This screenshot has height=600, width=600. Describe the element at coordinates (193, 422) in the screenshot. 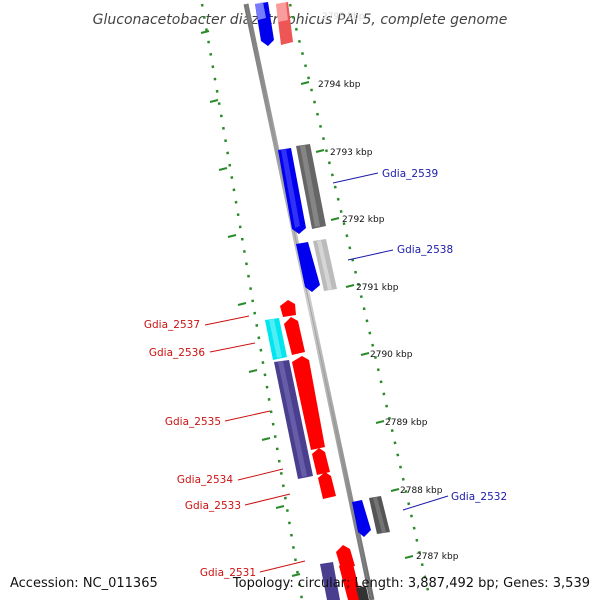

I see `gene-label-gdia-2535: Gdia_2535` at that location.